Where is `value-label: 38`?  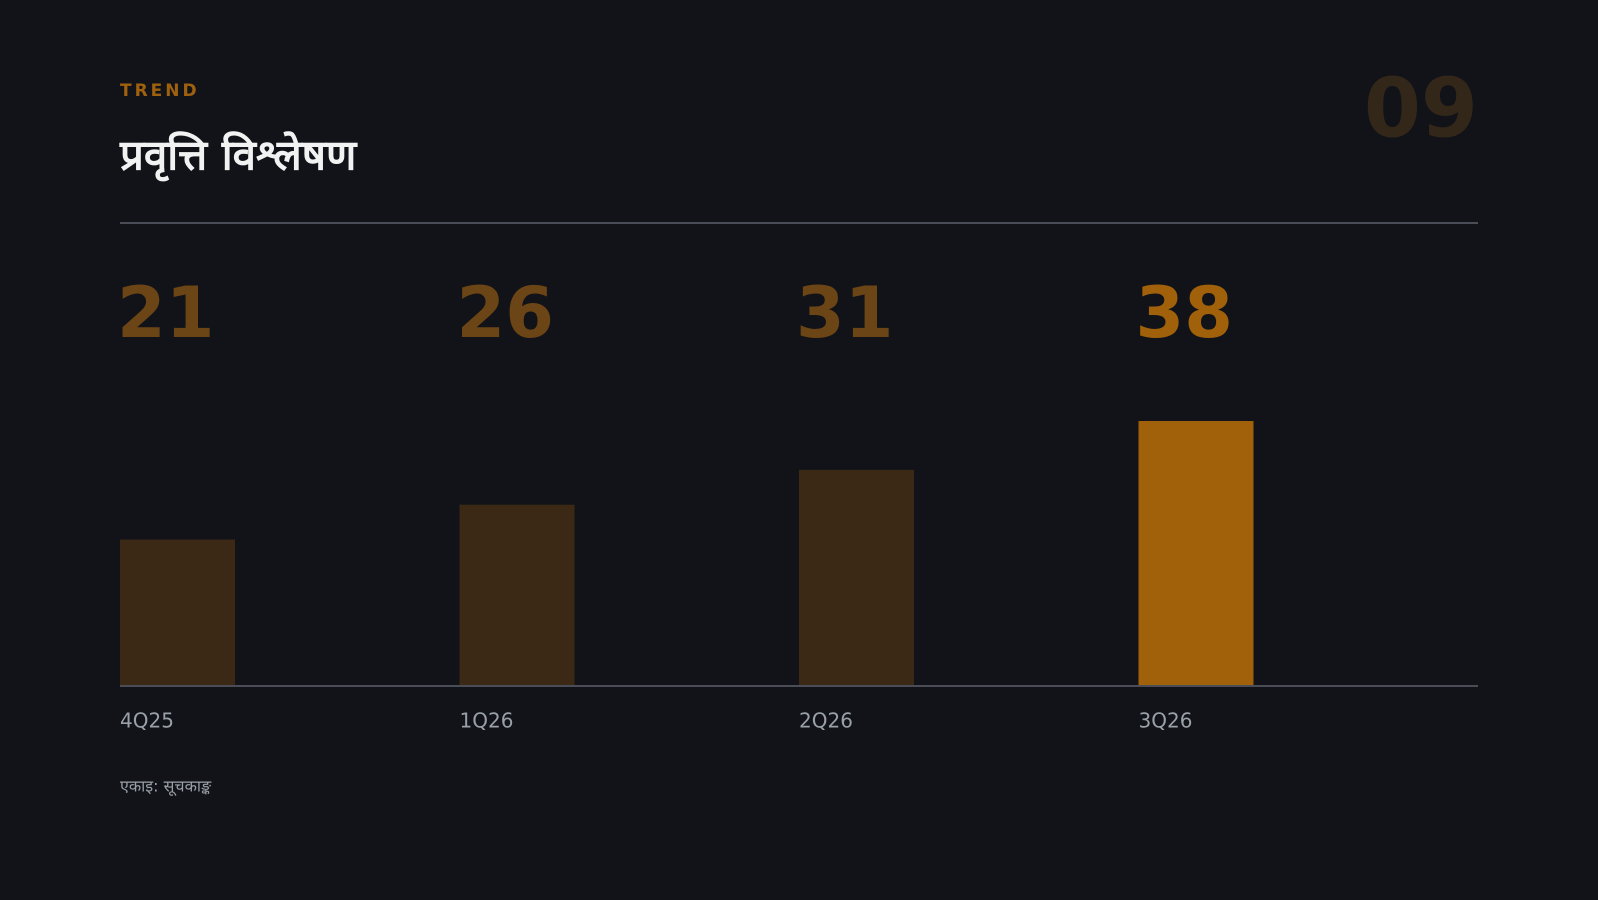 value-label: 38 is located at coordinates (1184, 313).